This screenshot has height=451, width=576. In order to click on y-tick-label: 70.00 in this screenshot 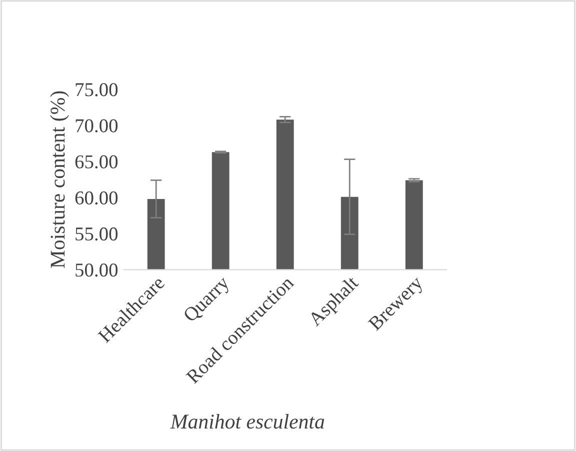, I will do `click(97, 125)`.